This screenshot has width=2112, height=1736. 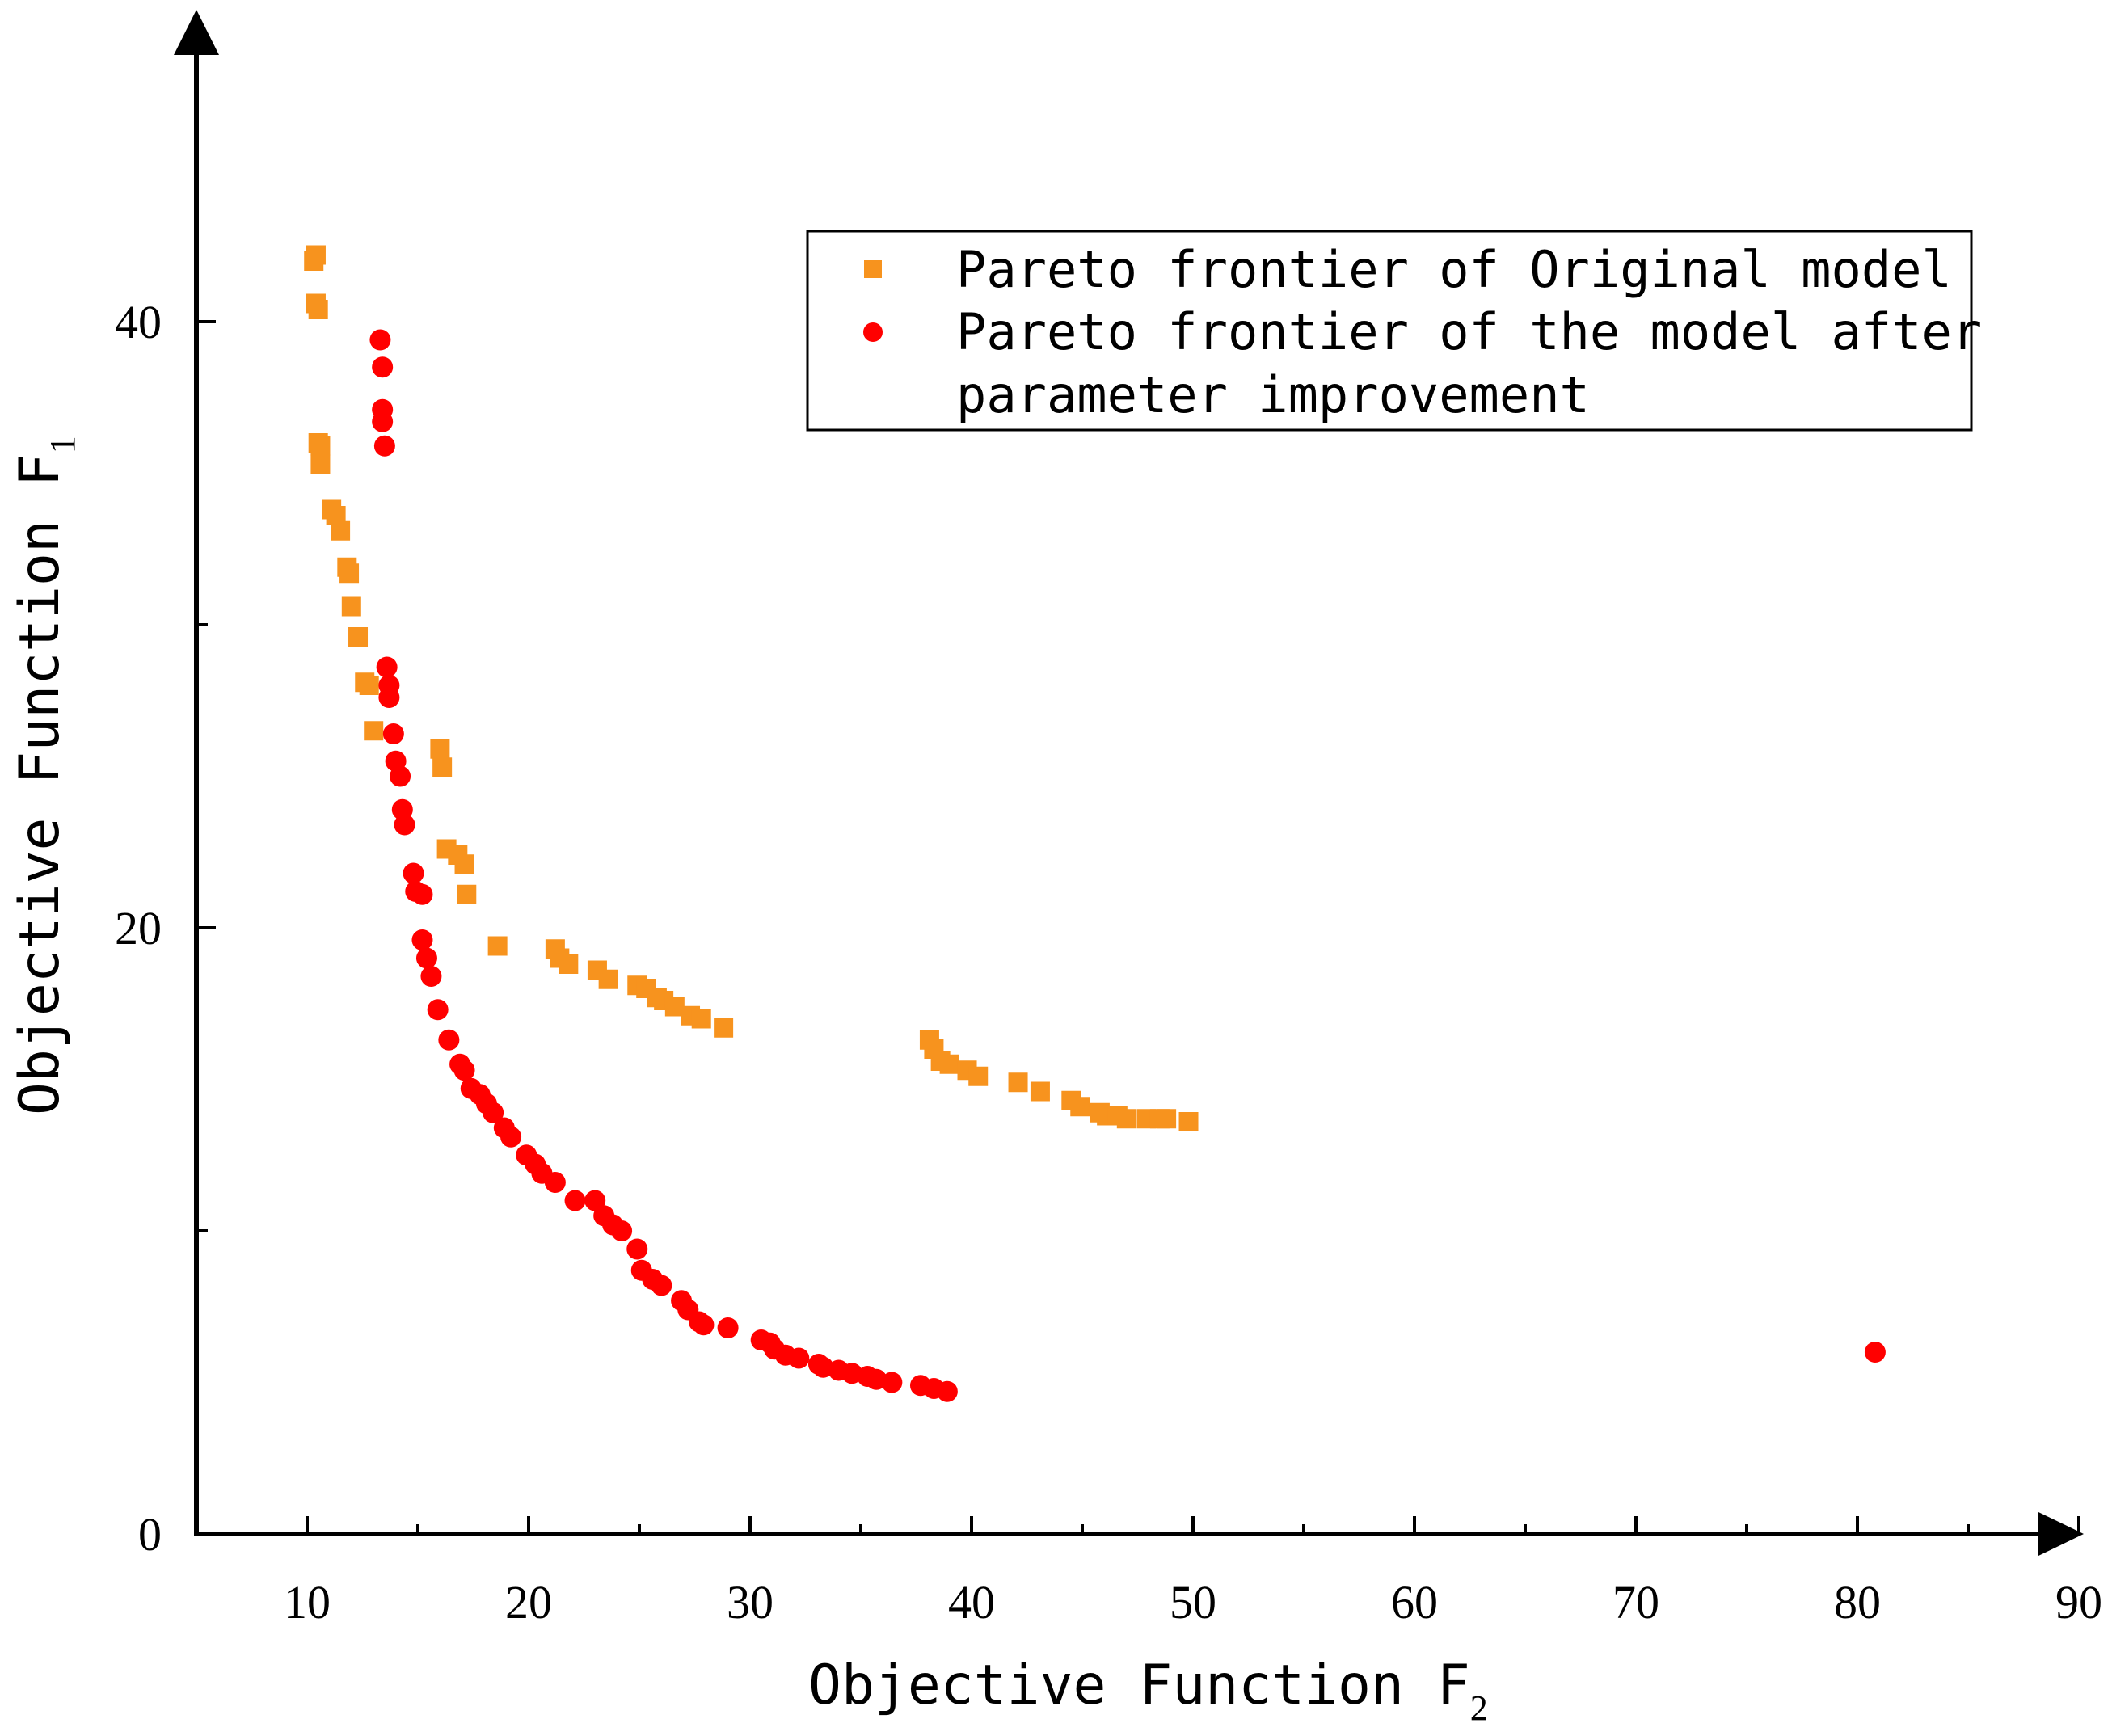 I want to click on x-tick-label: 60, so click(x=1414, y=1602).